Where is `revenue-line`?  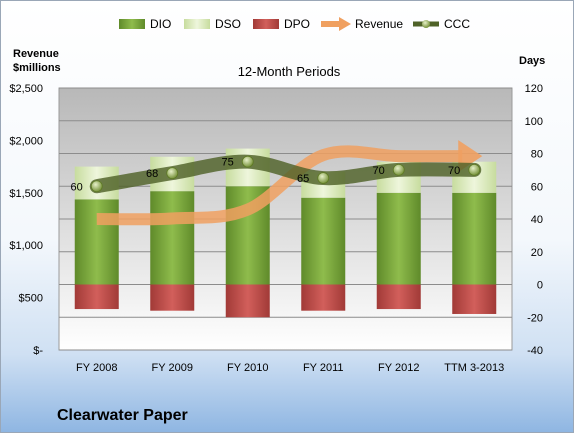
revenue-line is located at coordinates (279, 185).